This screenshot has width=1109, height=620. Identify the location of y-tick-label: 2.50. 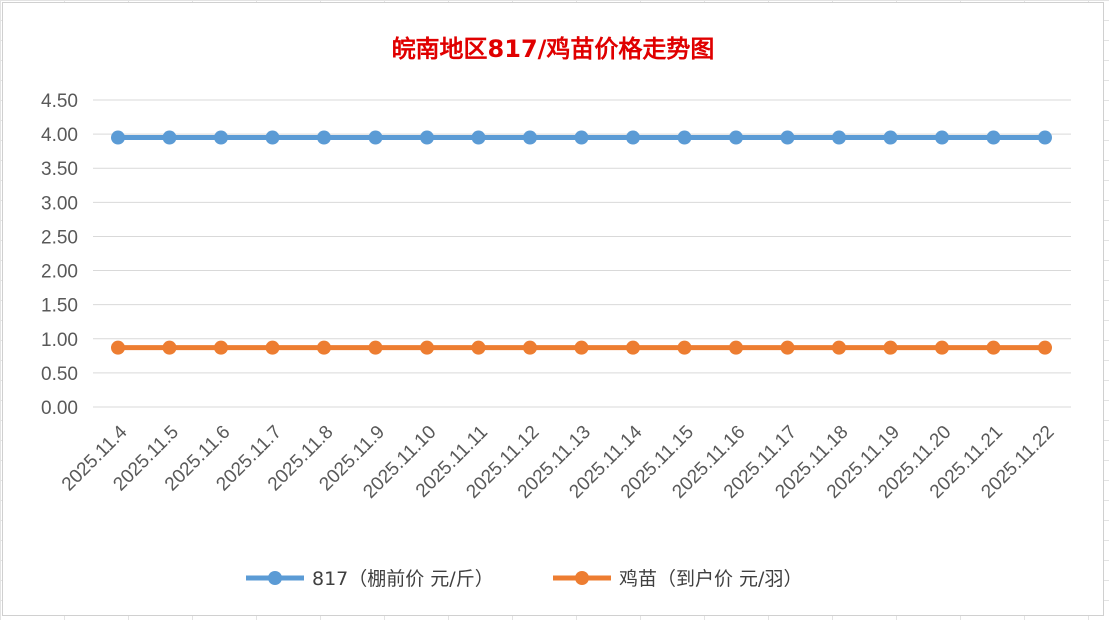
(59, 237).